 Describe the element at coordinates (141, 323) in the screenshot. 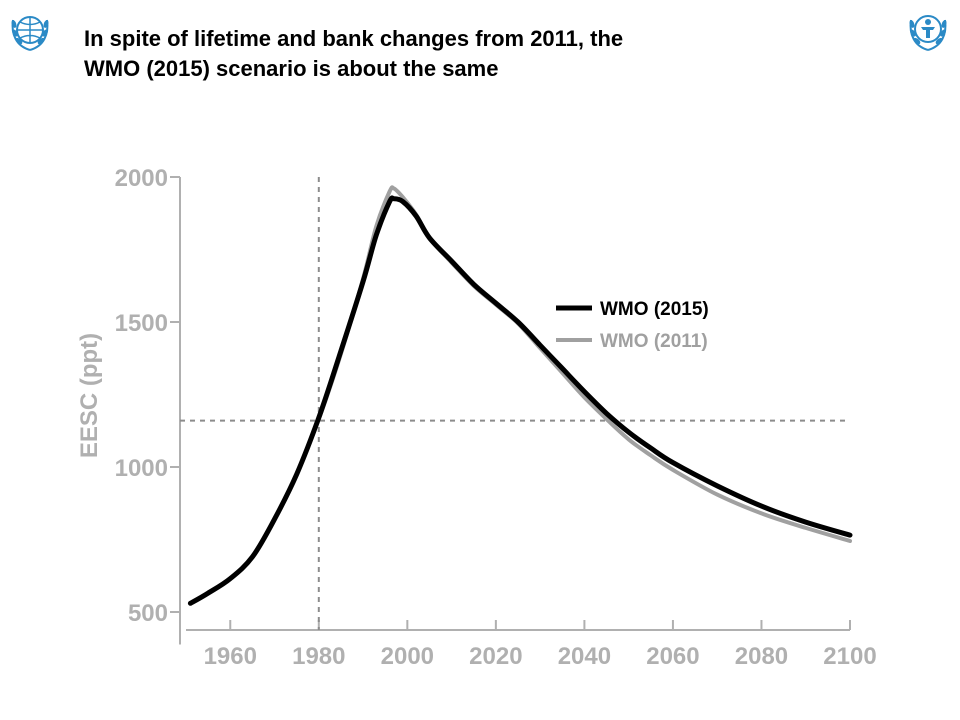

I see `y-tick-label: 1500` at that location.